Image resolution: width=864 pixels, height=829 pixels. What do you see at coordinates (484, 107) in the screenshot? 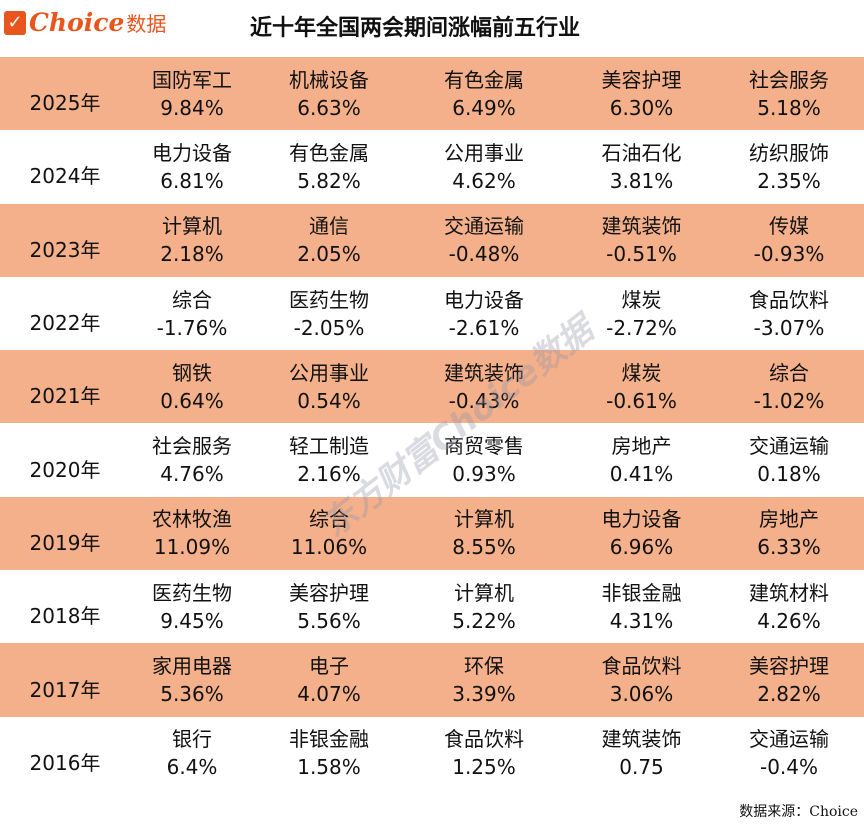
I see `industry-change: 6.49%` at bounding box center [484, 107].